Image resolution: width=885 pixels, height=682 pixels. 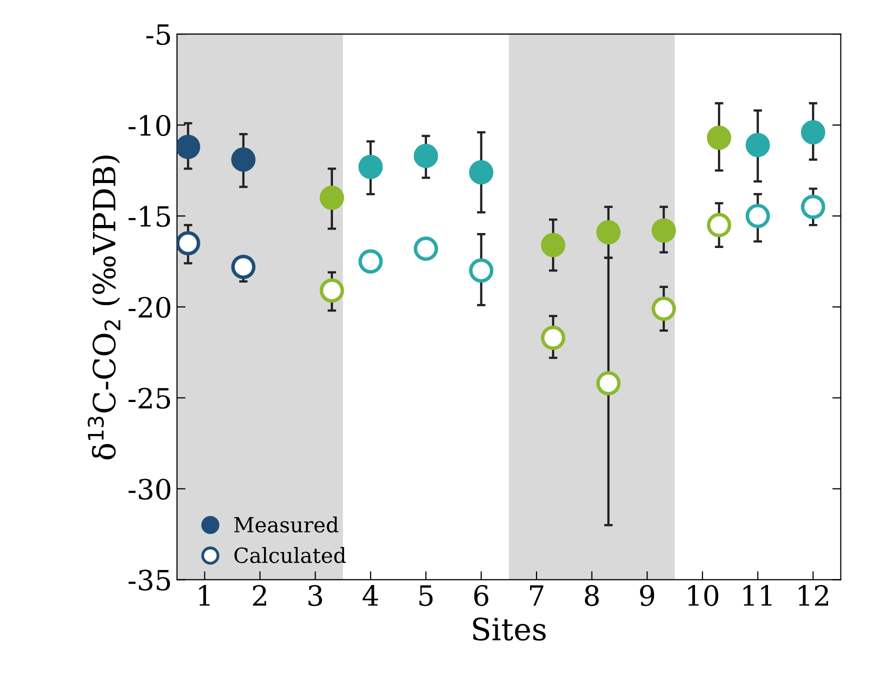 What do you see at coordinates (149, 125) in the screenshot?
I see `y-tick-label: -10` at bounding box center [149, 125].